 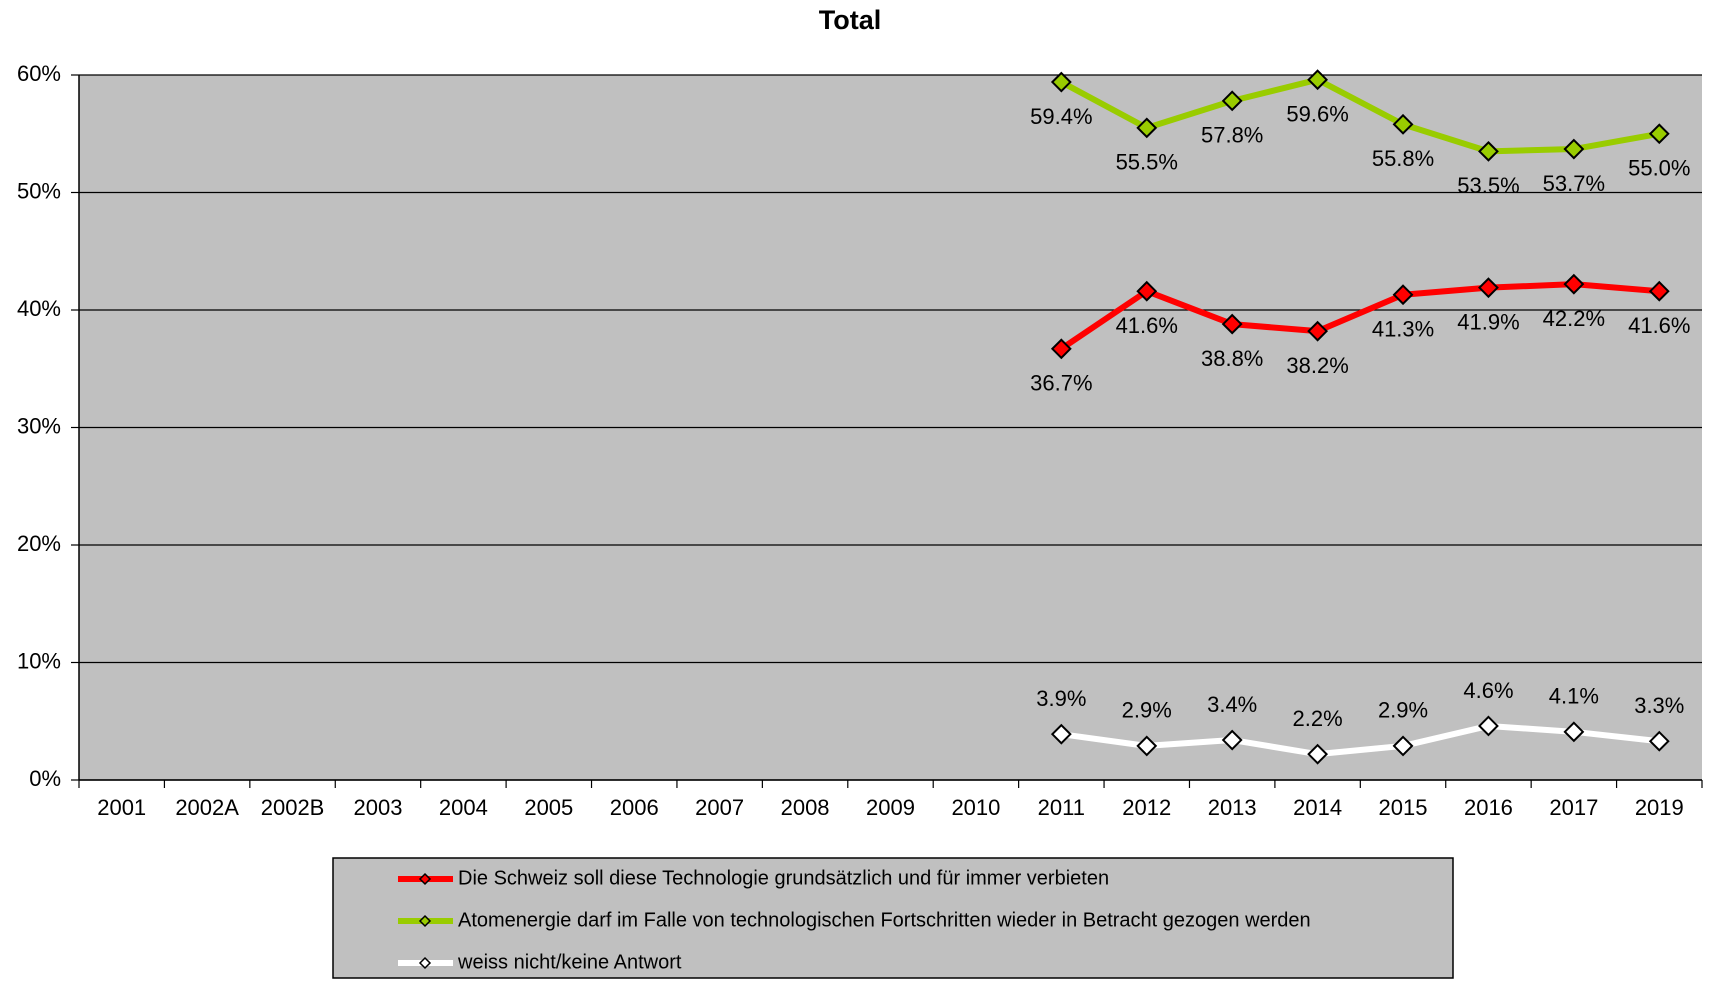 I want to click on data-label: 2.2%, so click(x=1318, y=718).